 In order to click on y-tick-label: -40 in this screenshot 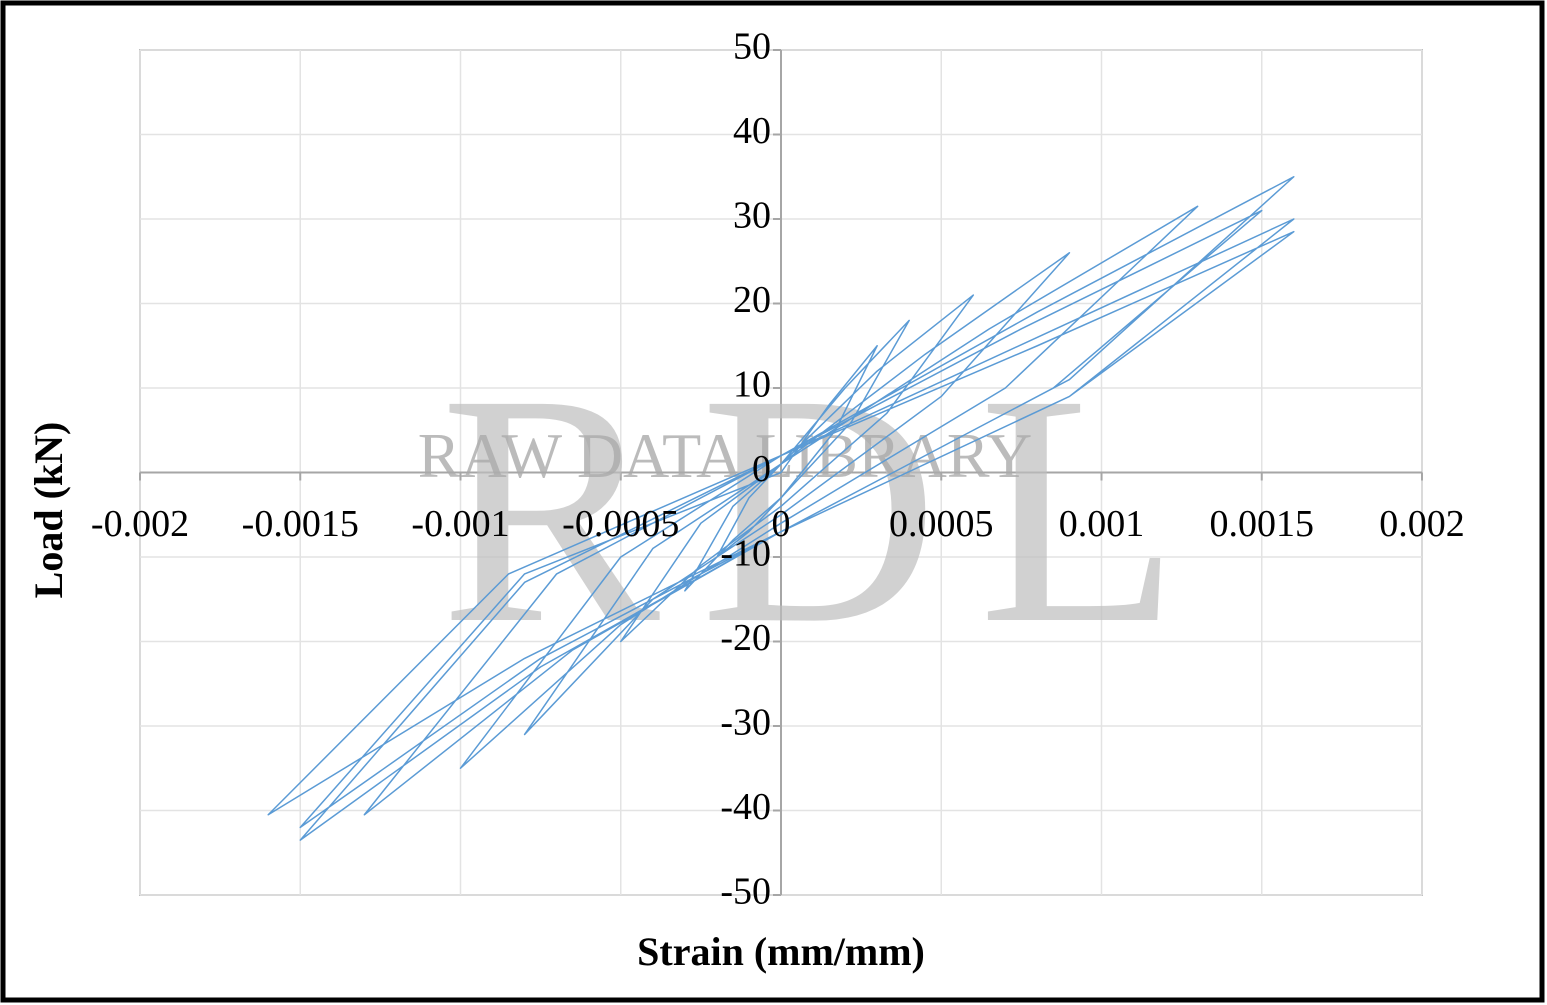, I will do `click(745, 807)`.